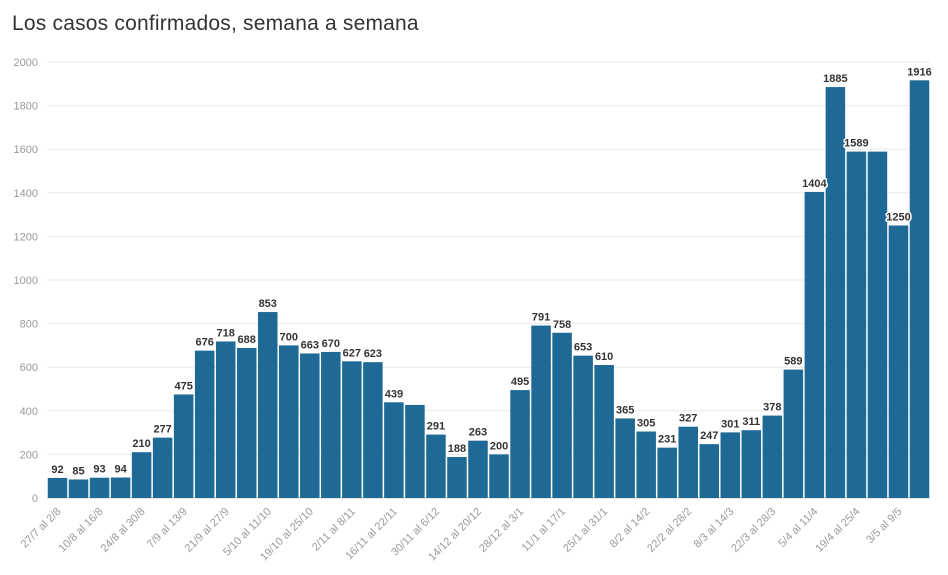 This screenshot has height=575, width=948. What do you see at coordinates (268, 304) in the screenshot?
I see `data-label: 853` at bounding box center [268, 304].